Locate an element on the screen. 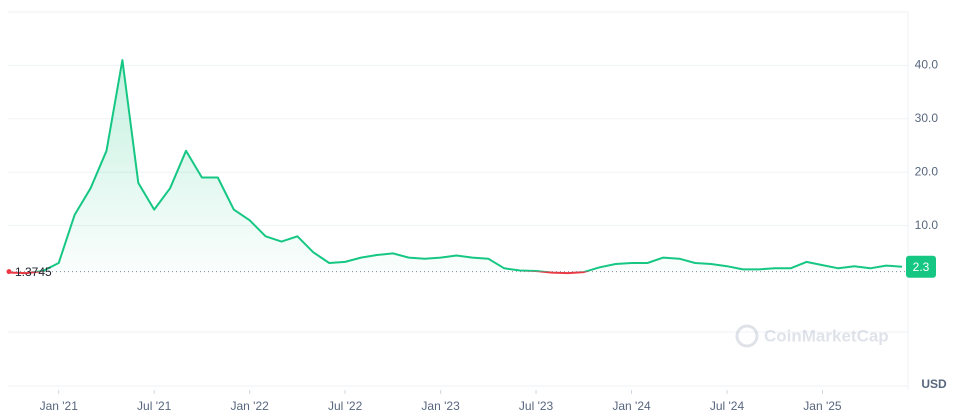  watermark: CoinMarketCap is located at coordinates (812, 336).